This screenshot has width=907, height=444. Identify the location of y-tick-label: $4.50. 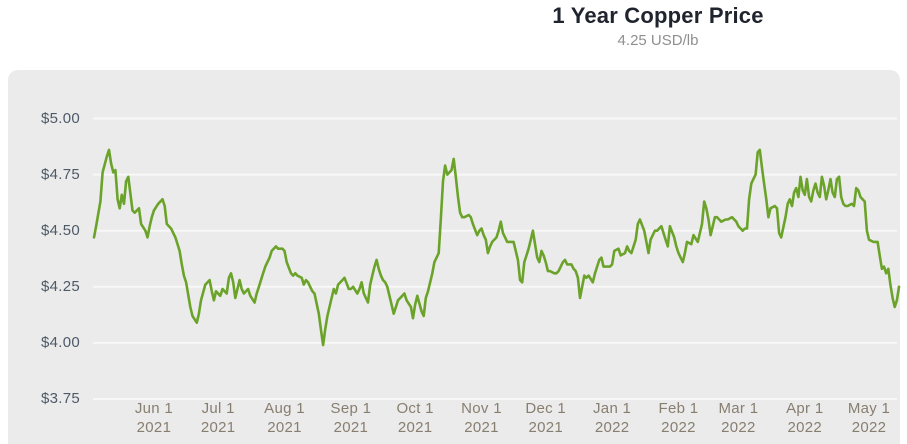
(60, 230).